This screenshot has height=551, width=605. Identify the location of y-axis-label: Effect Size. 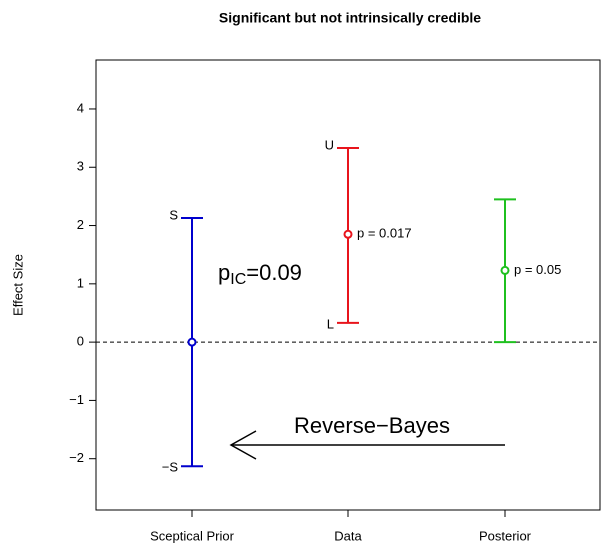
(17, 285).